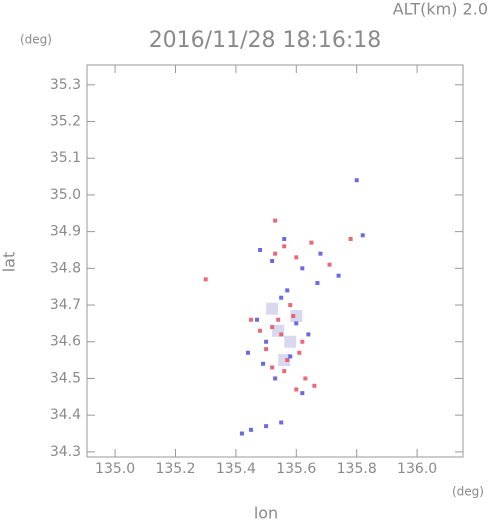 The height and width of the screenshot is (521, 491). I want to click on y-tick-label: 34.3, so click(65, 452).